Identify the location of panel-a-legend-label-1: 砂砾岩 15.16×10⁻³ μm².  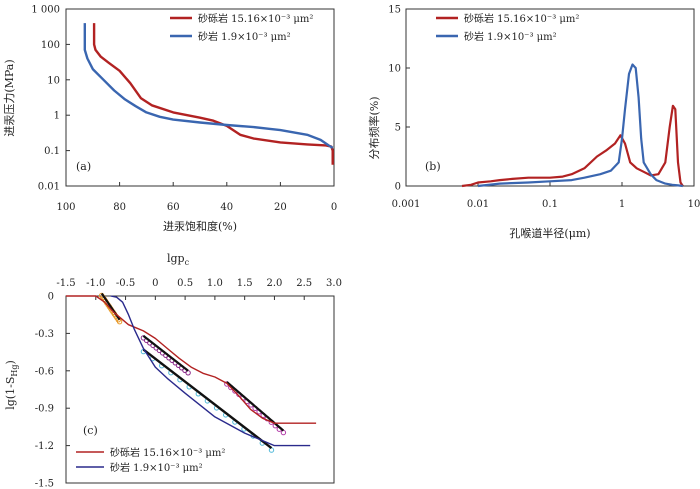
(255, 18).